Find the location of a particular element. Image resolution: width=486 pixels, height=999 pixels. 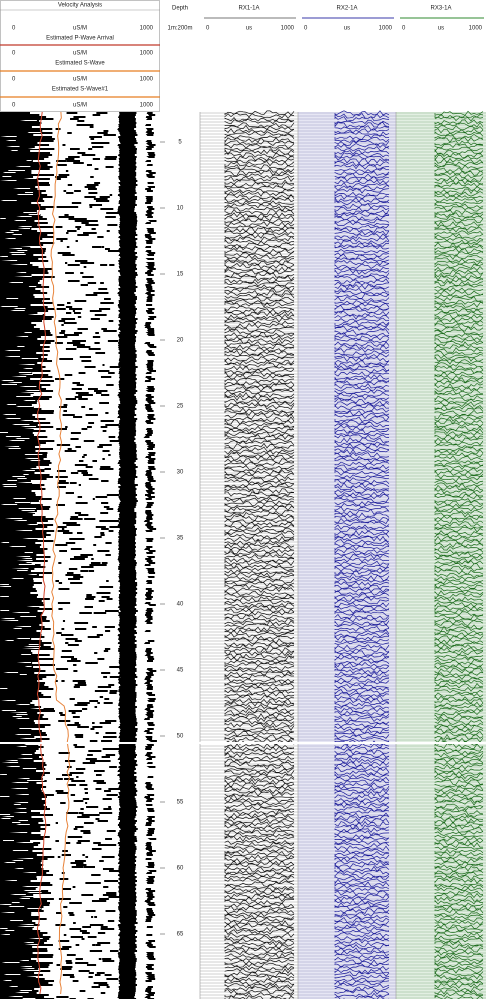

depth-label: 55 is located at coordinates (180, 803).